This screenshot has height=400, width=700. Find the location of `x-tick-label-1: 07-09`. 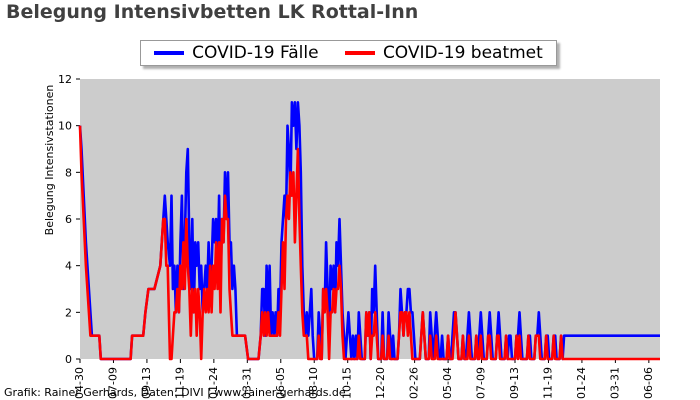

x-tick-label-1: 07-09 is located at coordinates (112, 383).